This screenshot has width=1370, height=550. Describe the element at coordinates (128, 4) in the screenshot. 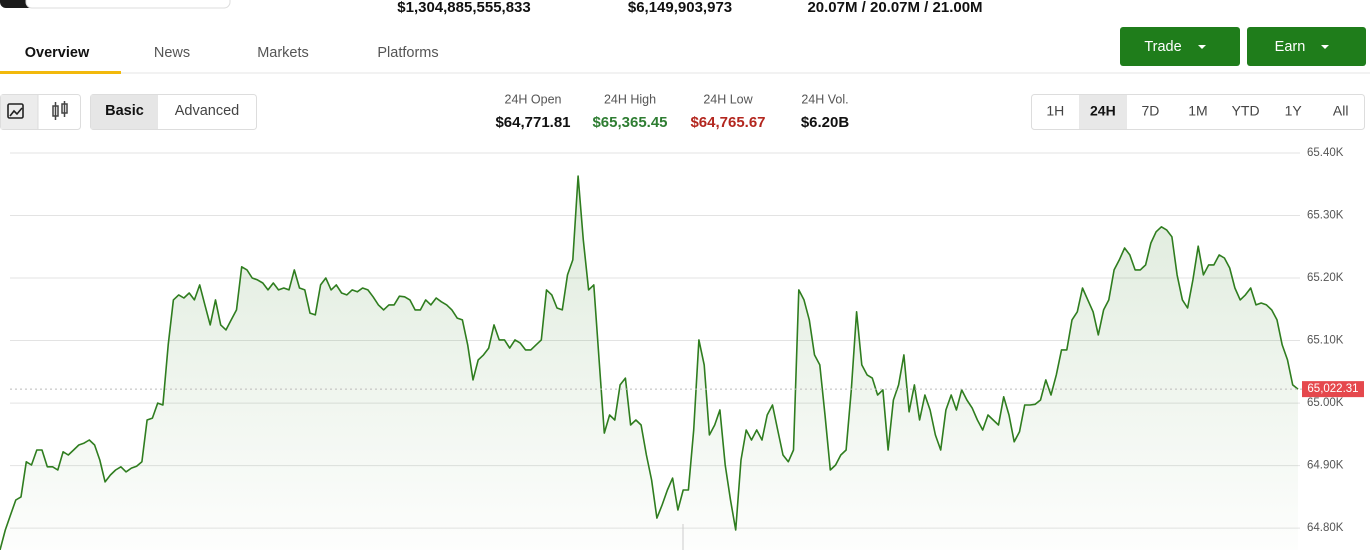

I see `search-box` at that location.